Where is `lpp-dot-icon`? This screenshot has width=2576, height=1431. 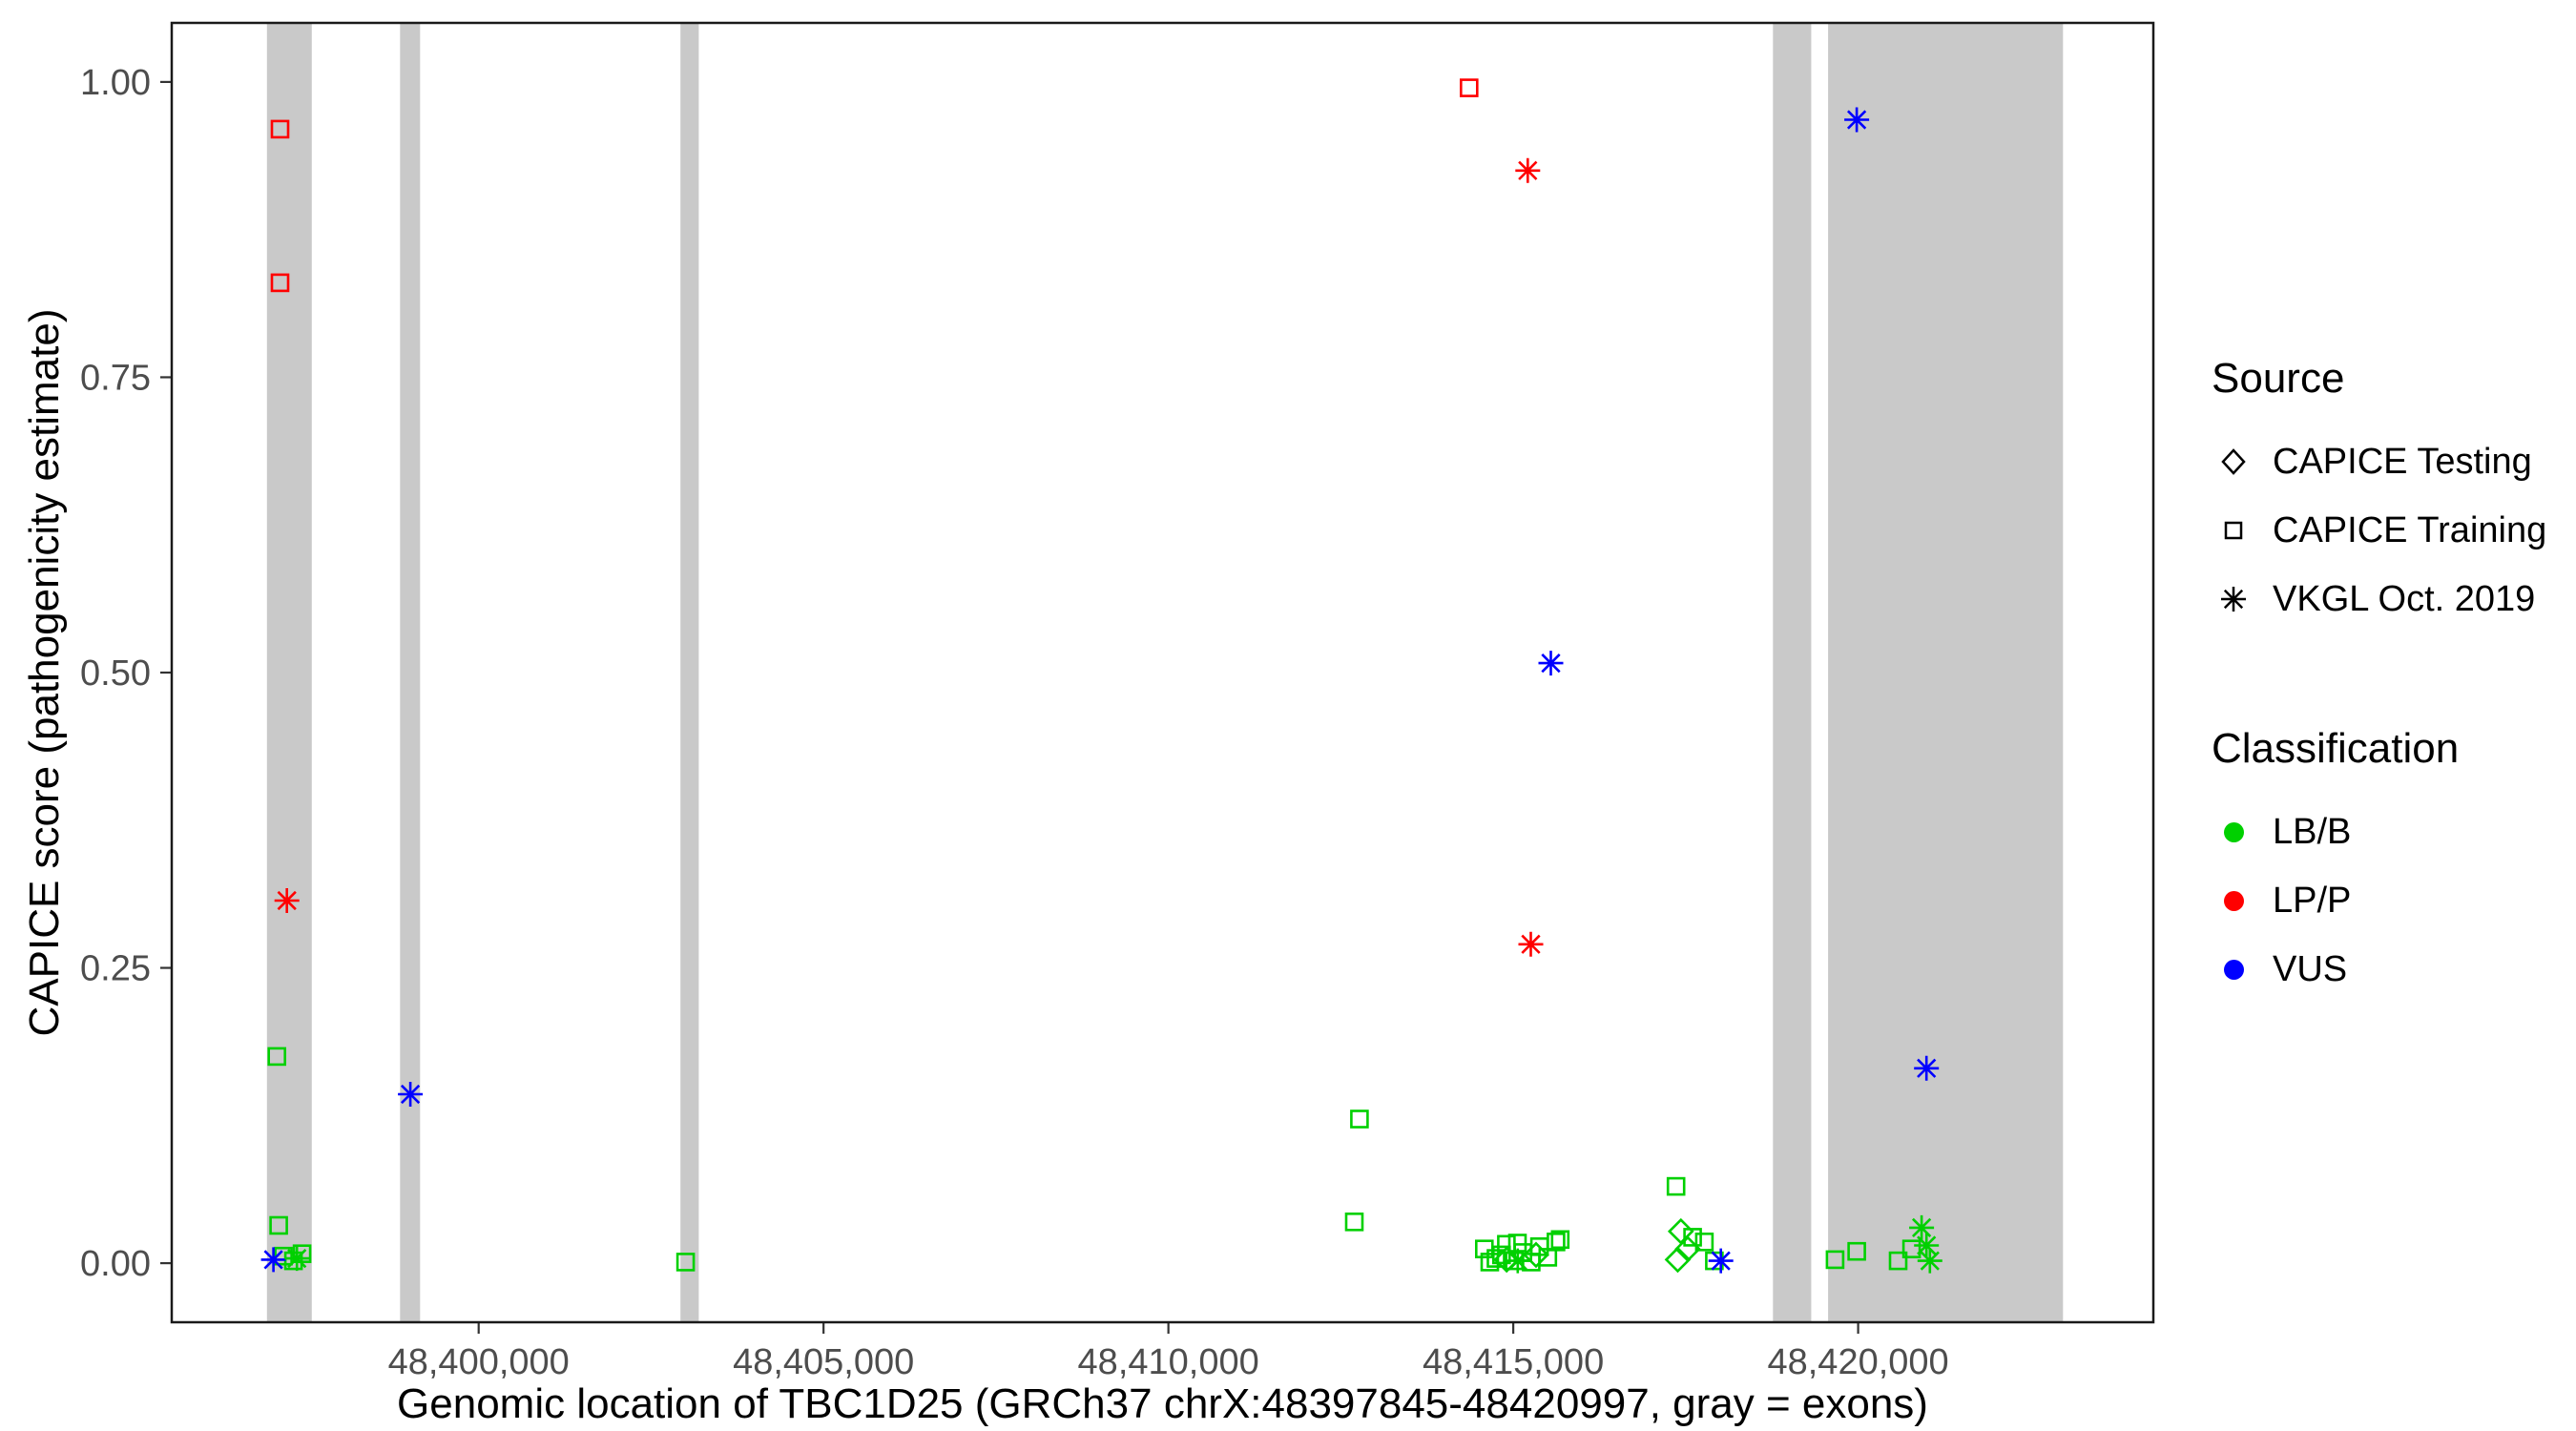 lpp-dot-icon is located at coordinates (2233, 900).